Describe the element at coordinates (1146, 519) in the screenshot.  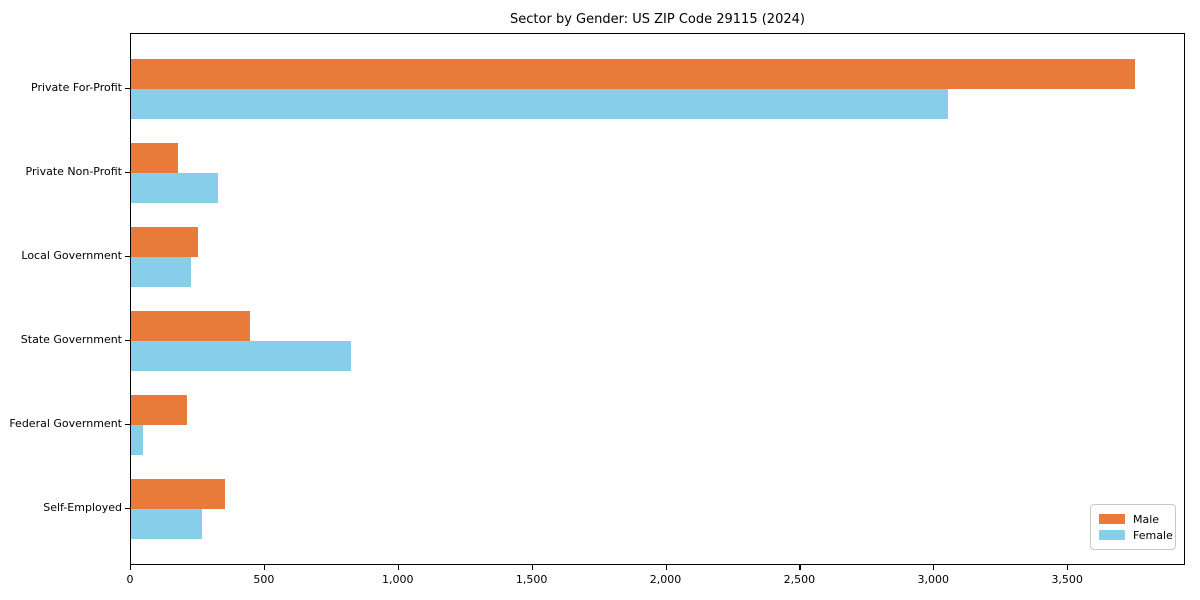
I see `legend-label: Male` at that location.